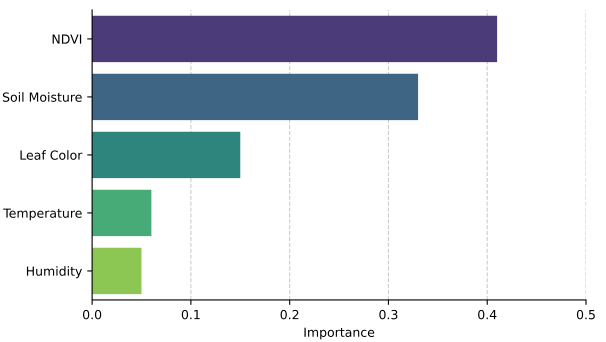 The image size is (606, 342). What do you see at coordinates (92, 315) in the screenshot?
I see `x-tick-label: 0.0` at bounding box center [92, 315].